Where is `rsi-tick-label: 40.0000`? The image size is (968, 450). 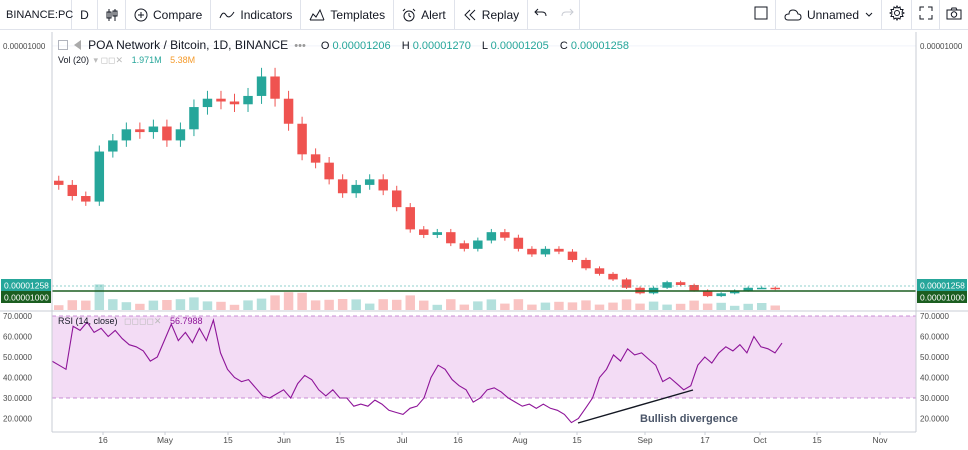 rsi-tick-label: 40.0000 is located at coordinates (934, 378).